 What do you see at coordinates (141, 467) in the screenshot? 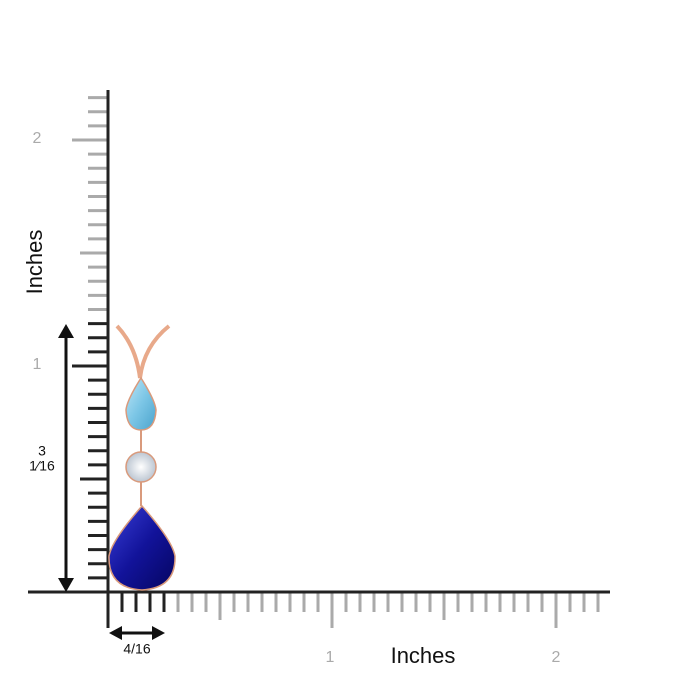
I see `diamond` at bounding box center [141, 467].